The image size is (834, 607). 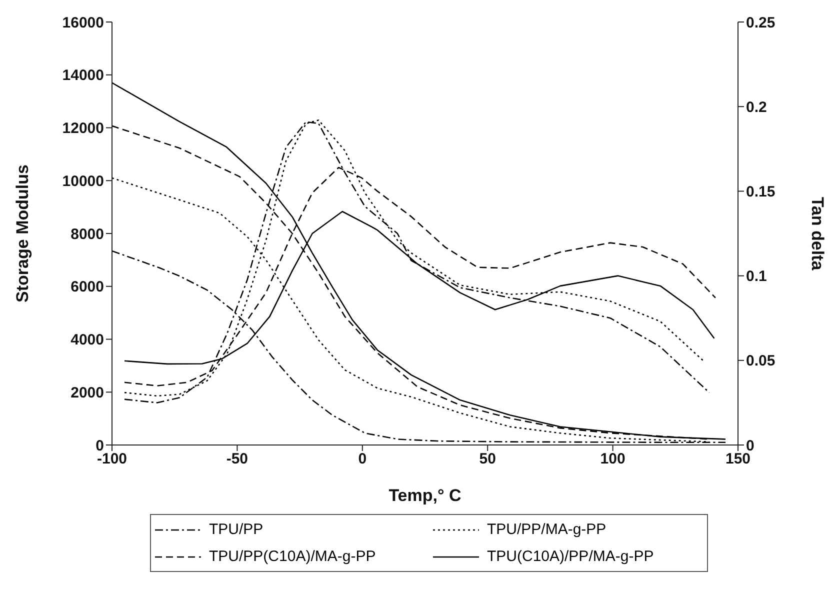 I want to click on y-tick-label: 2000, so click(x=87, y=393).